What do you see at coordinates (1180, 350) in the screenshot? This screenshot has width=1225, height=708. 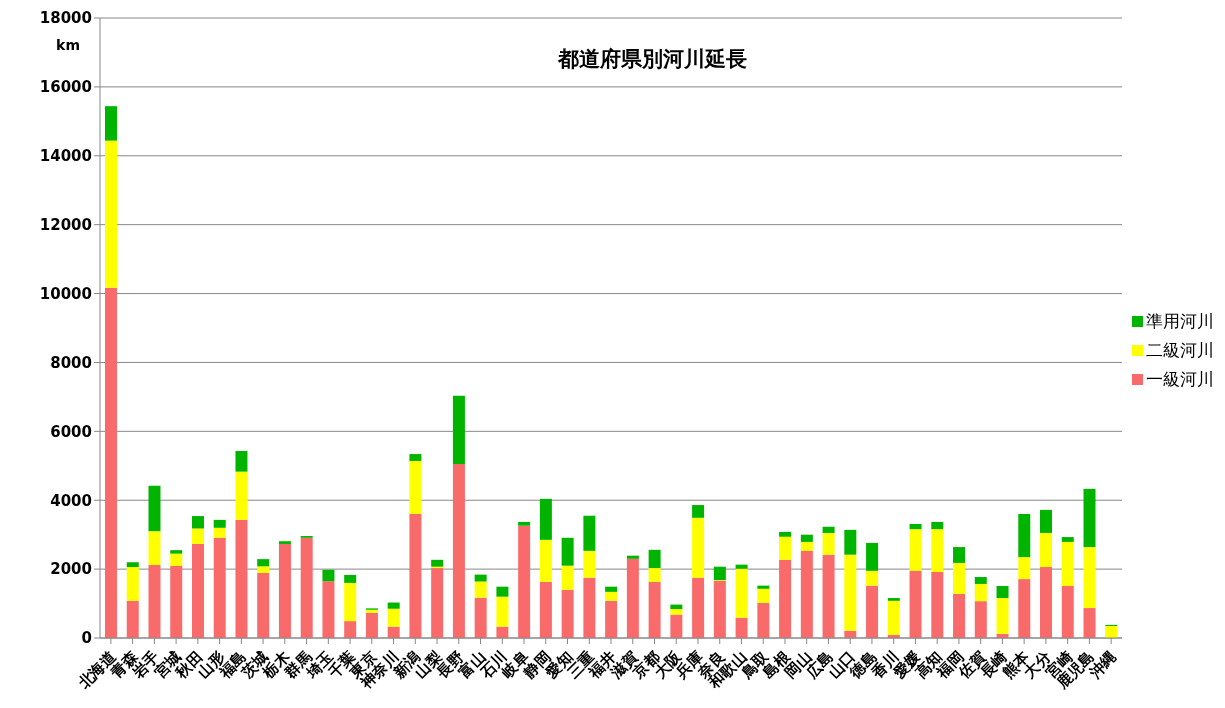 I see `legend-label: 二級河川` at bounding box center [1180, 350].